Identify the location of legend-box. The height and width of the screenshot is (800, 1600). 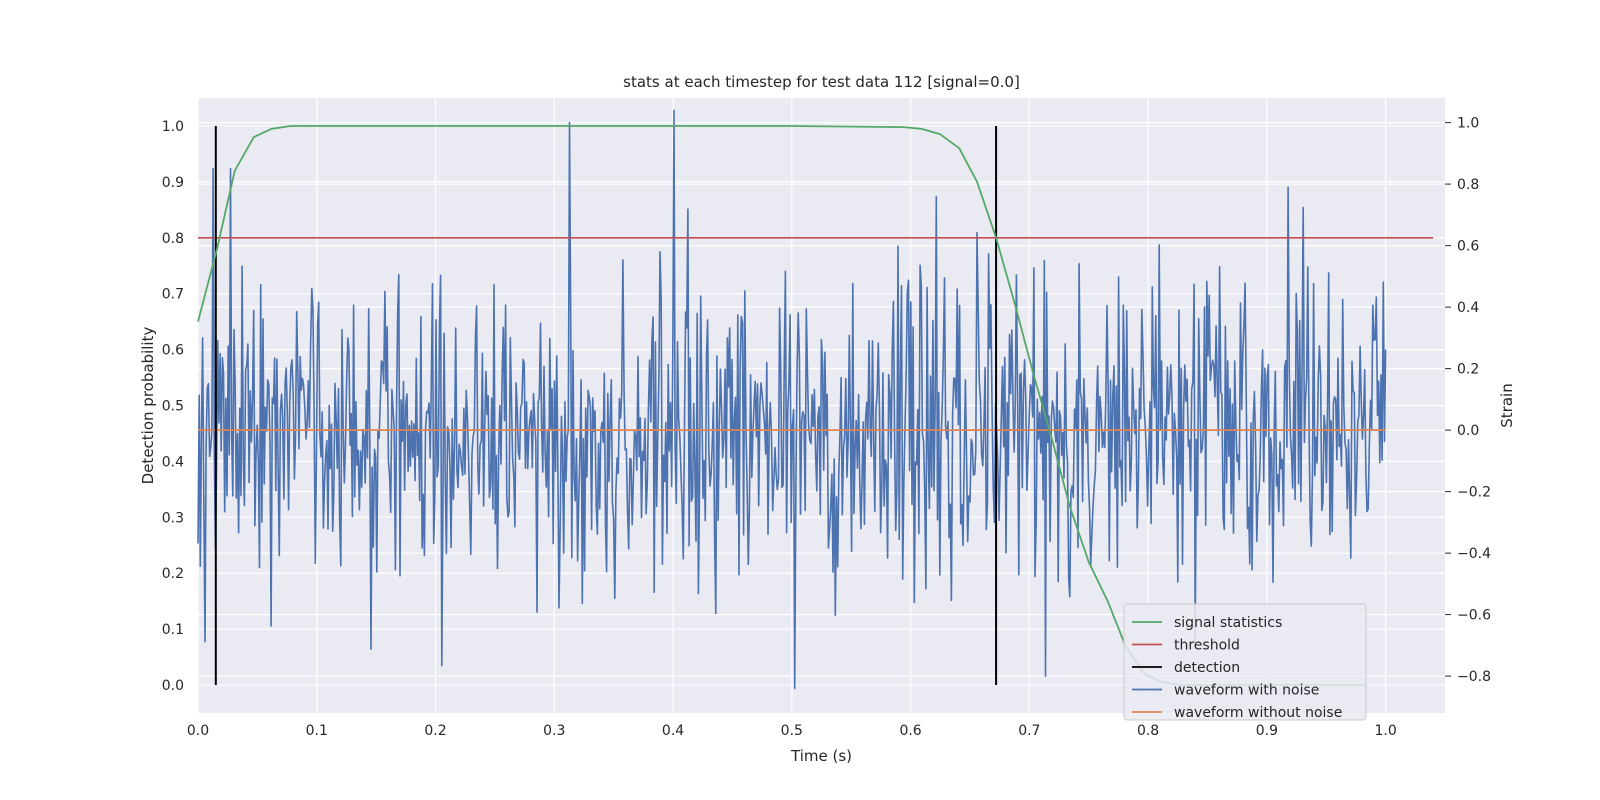
(1245, 662).